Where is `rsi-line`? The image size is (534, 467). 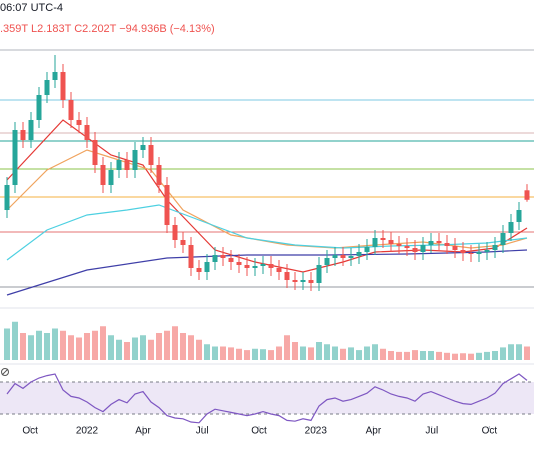
rsi-line is located at coordinates (267, 398).